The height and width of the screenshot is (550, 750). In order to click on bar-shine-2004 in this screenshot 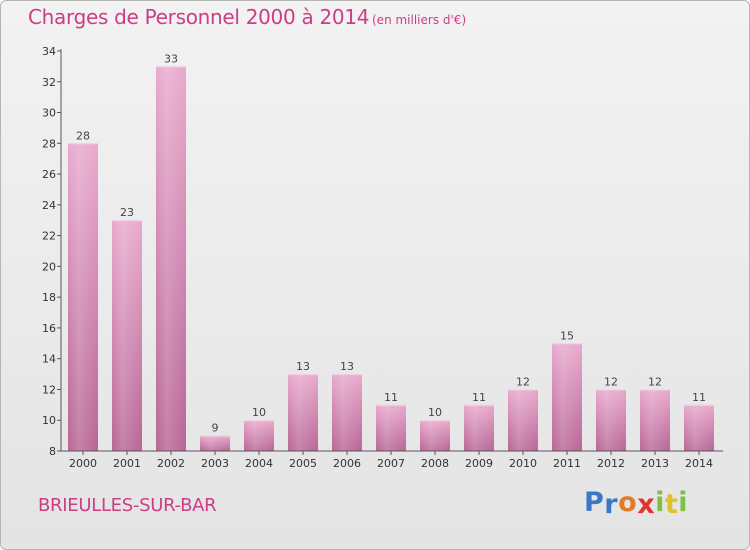, I will do `click(259, 435)`.